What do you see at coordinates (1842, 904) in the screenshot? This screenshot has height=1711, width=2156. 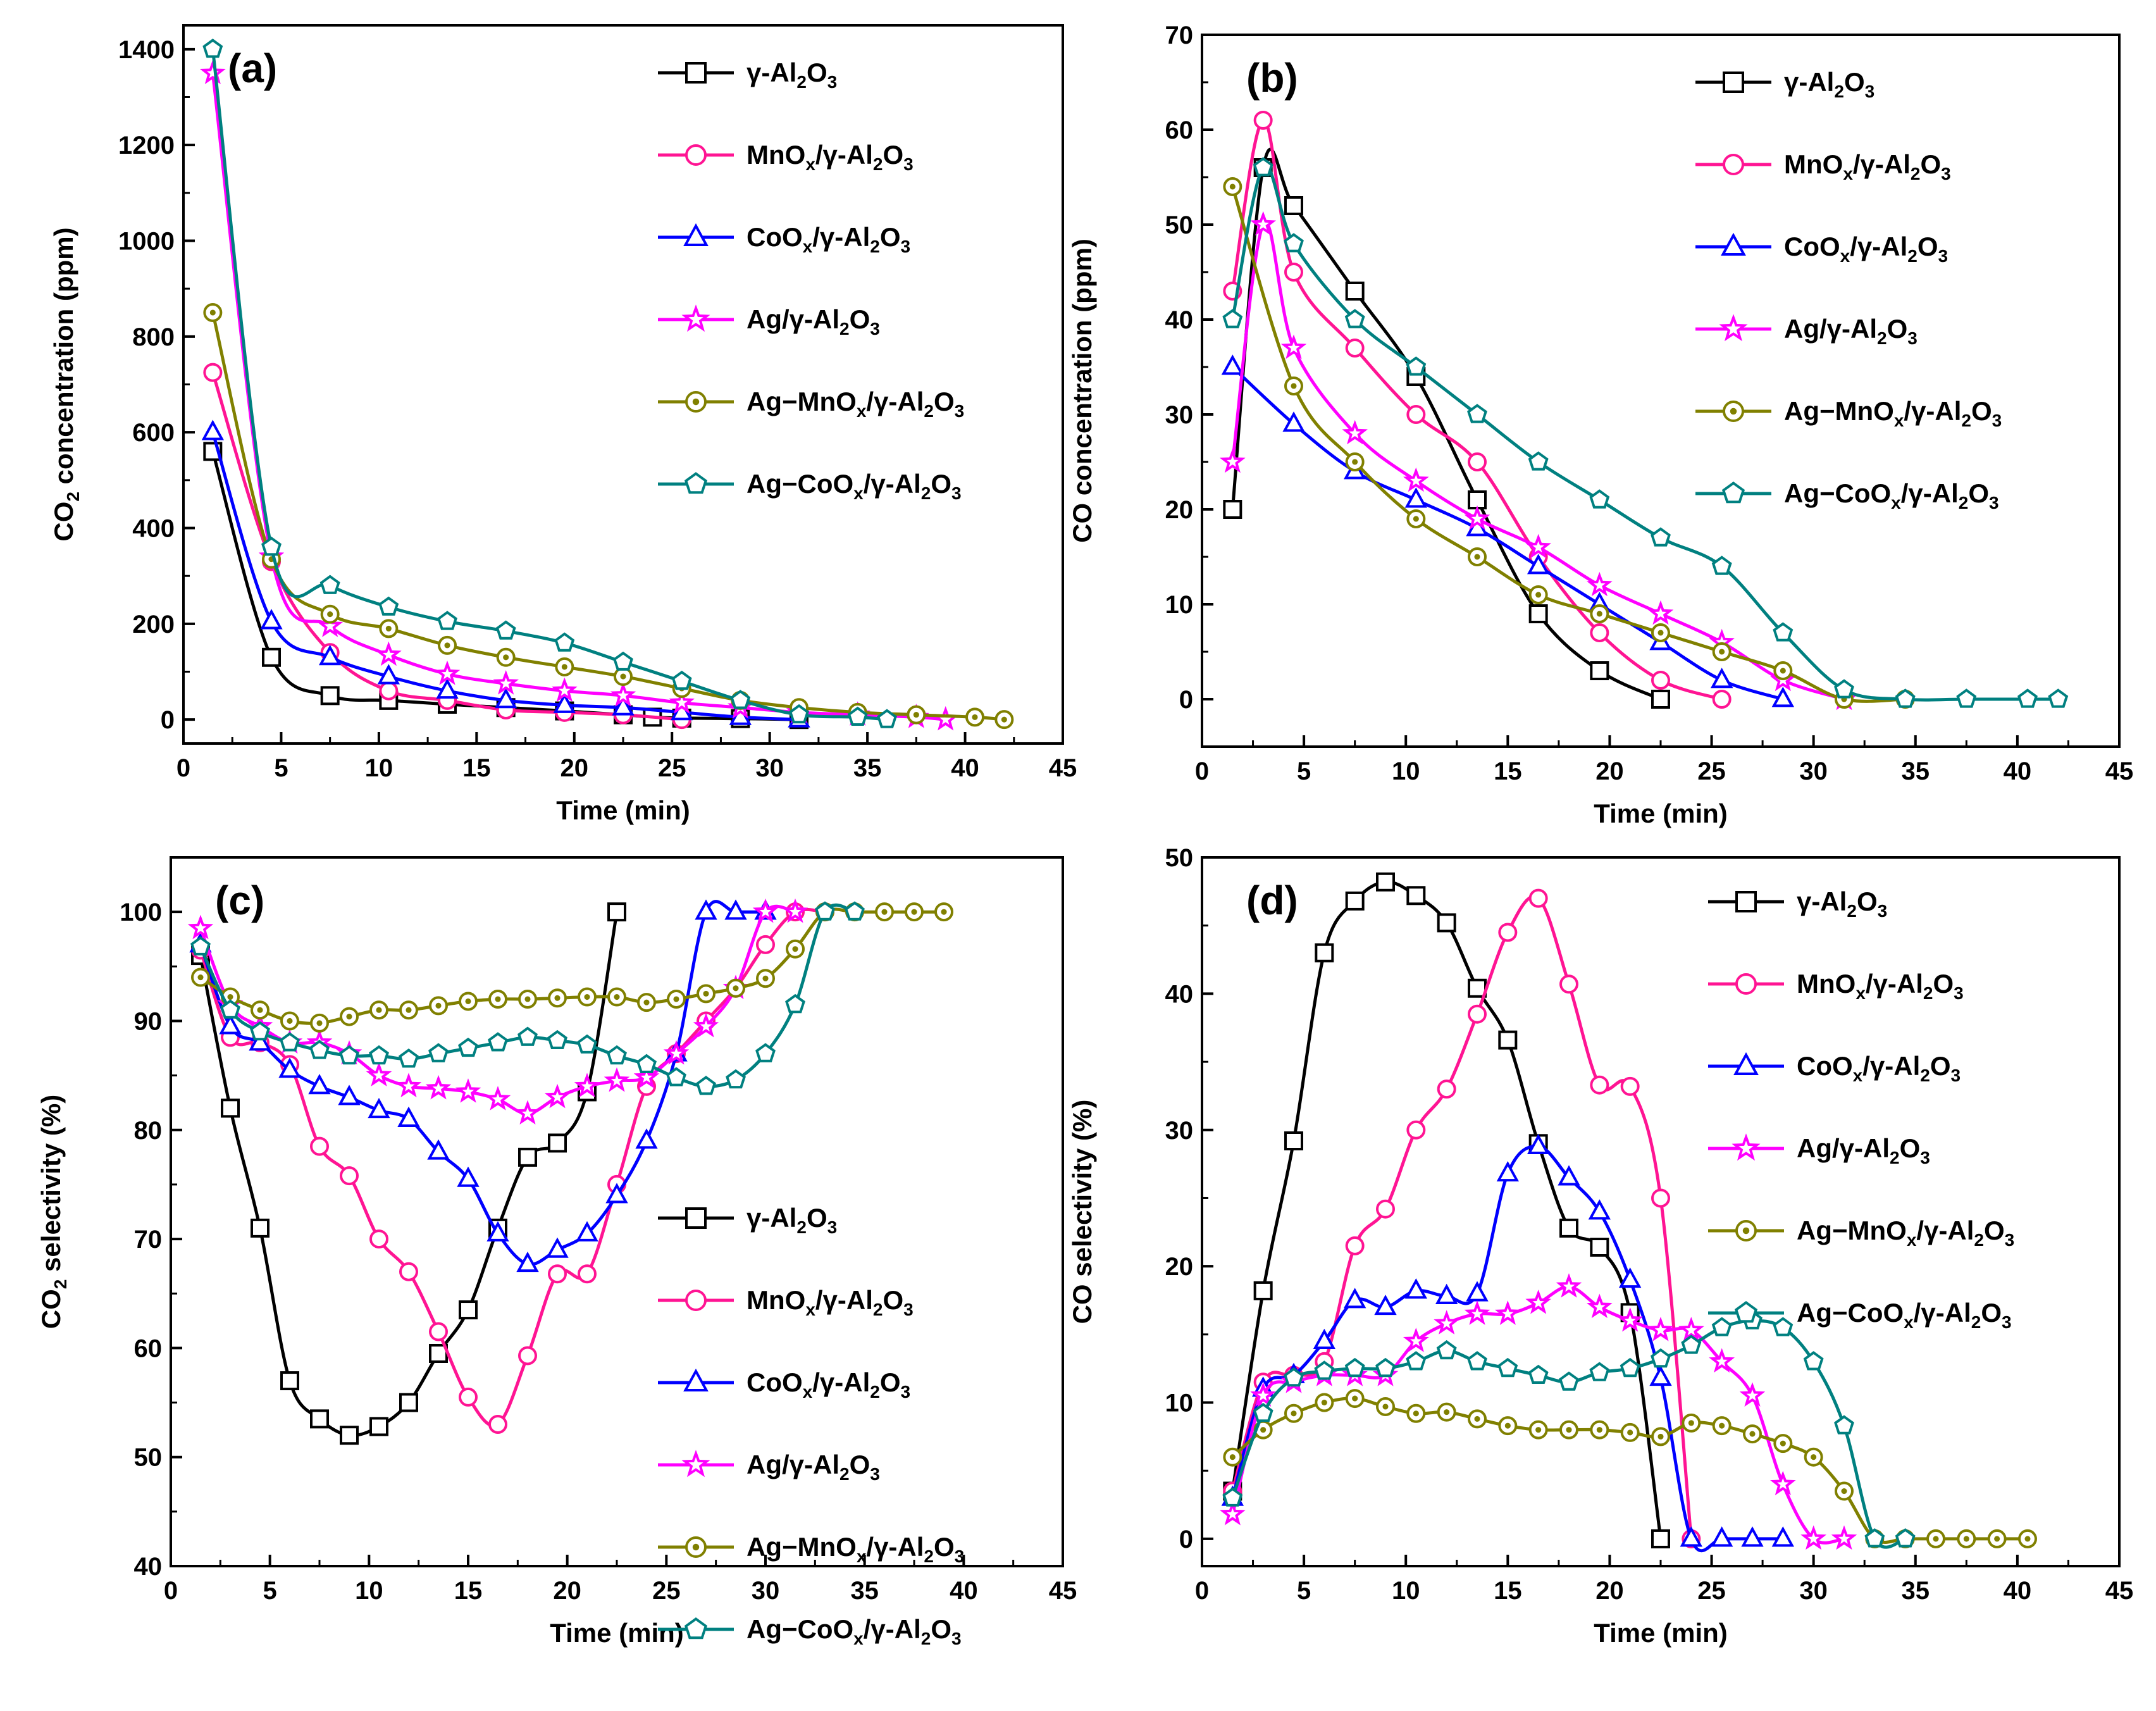 I see `legend-label: γ-Al2O3` at bounding box center [1842, 904].